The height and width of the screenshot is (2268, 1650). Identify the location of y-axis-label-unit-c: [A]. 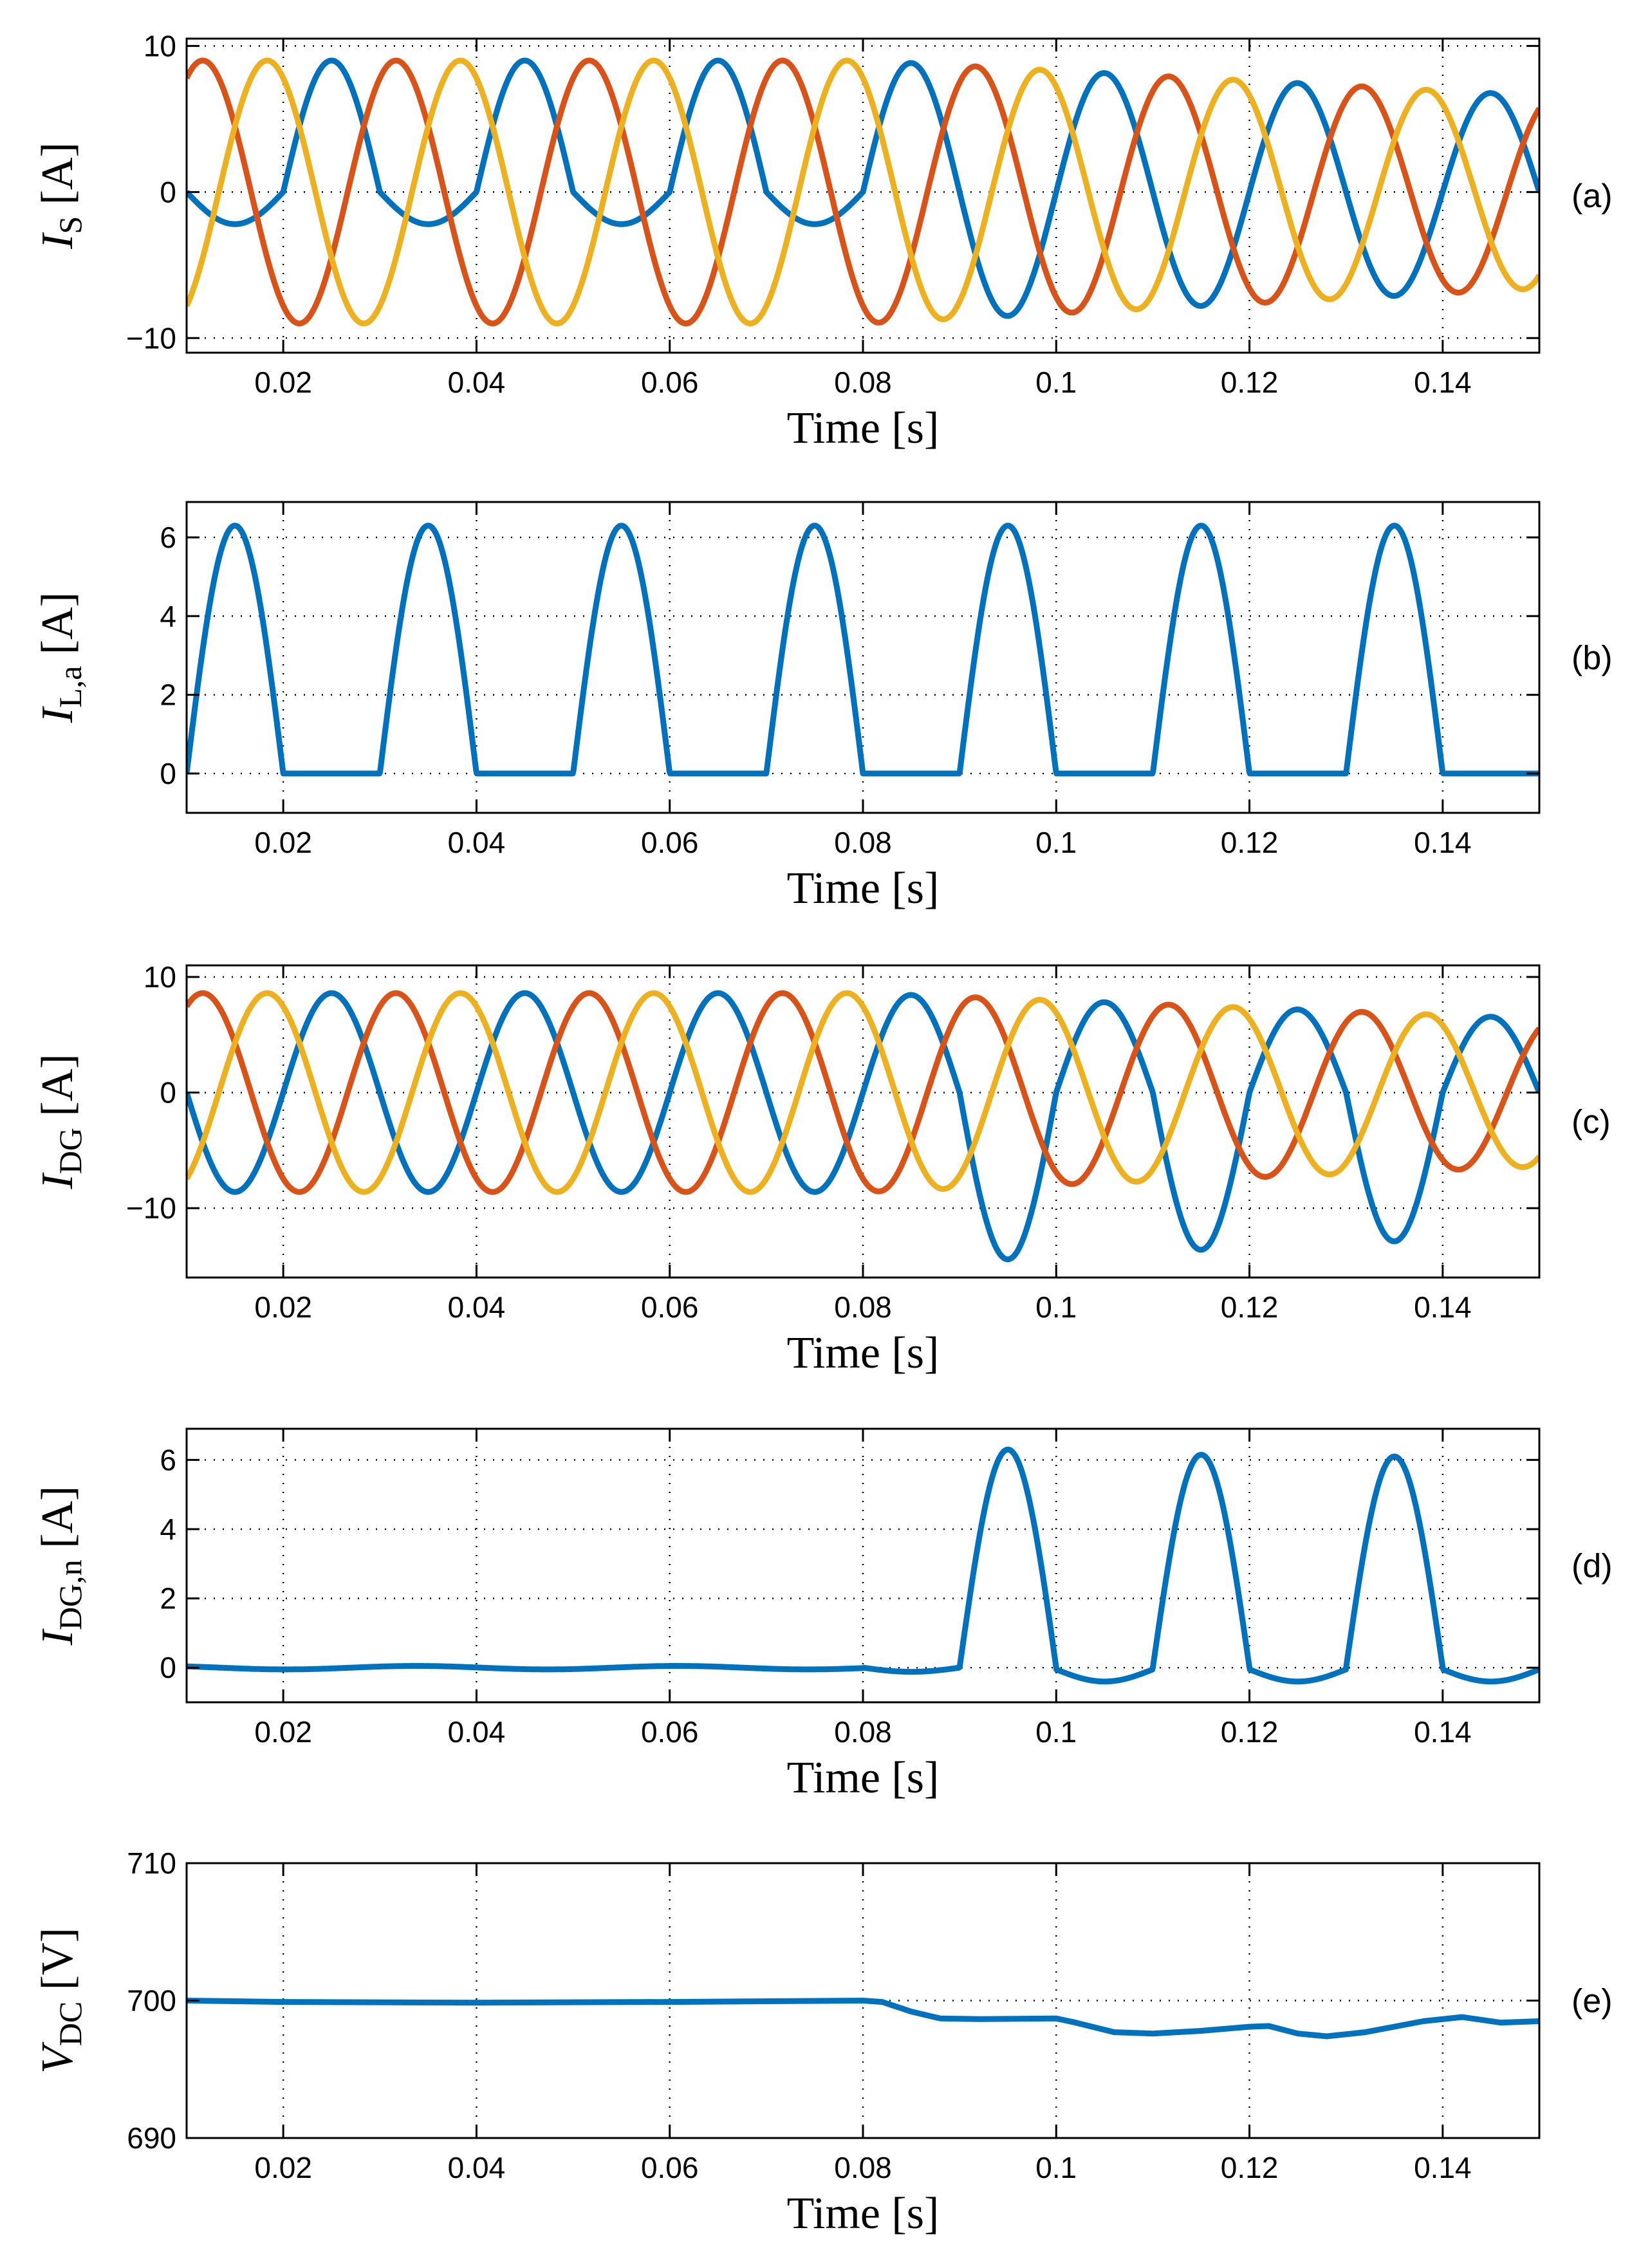
(58, 1091).